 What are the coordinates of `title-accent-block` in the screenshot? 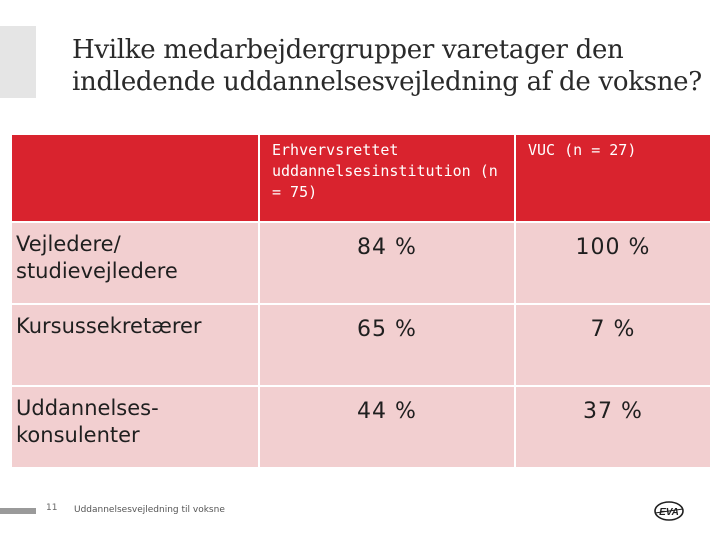 It's located at (18, 62).